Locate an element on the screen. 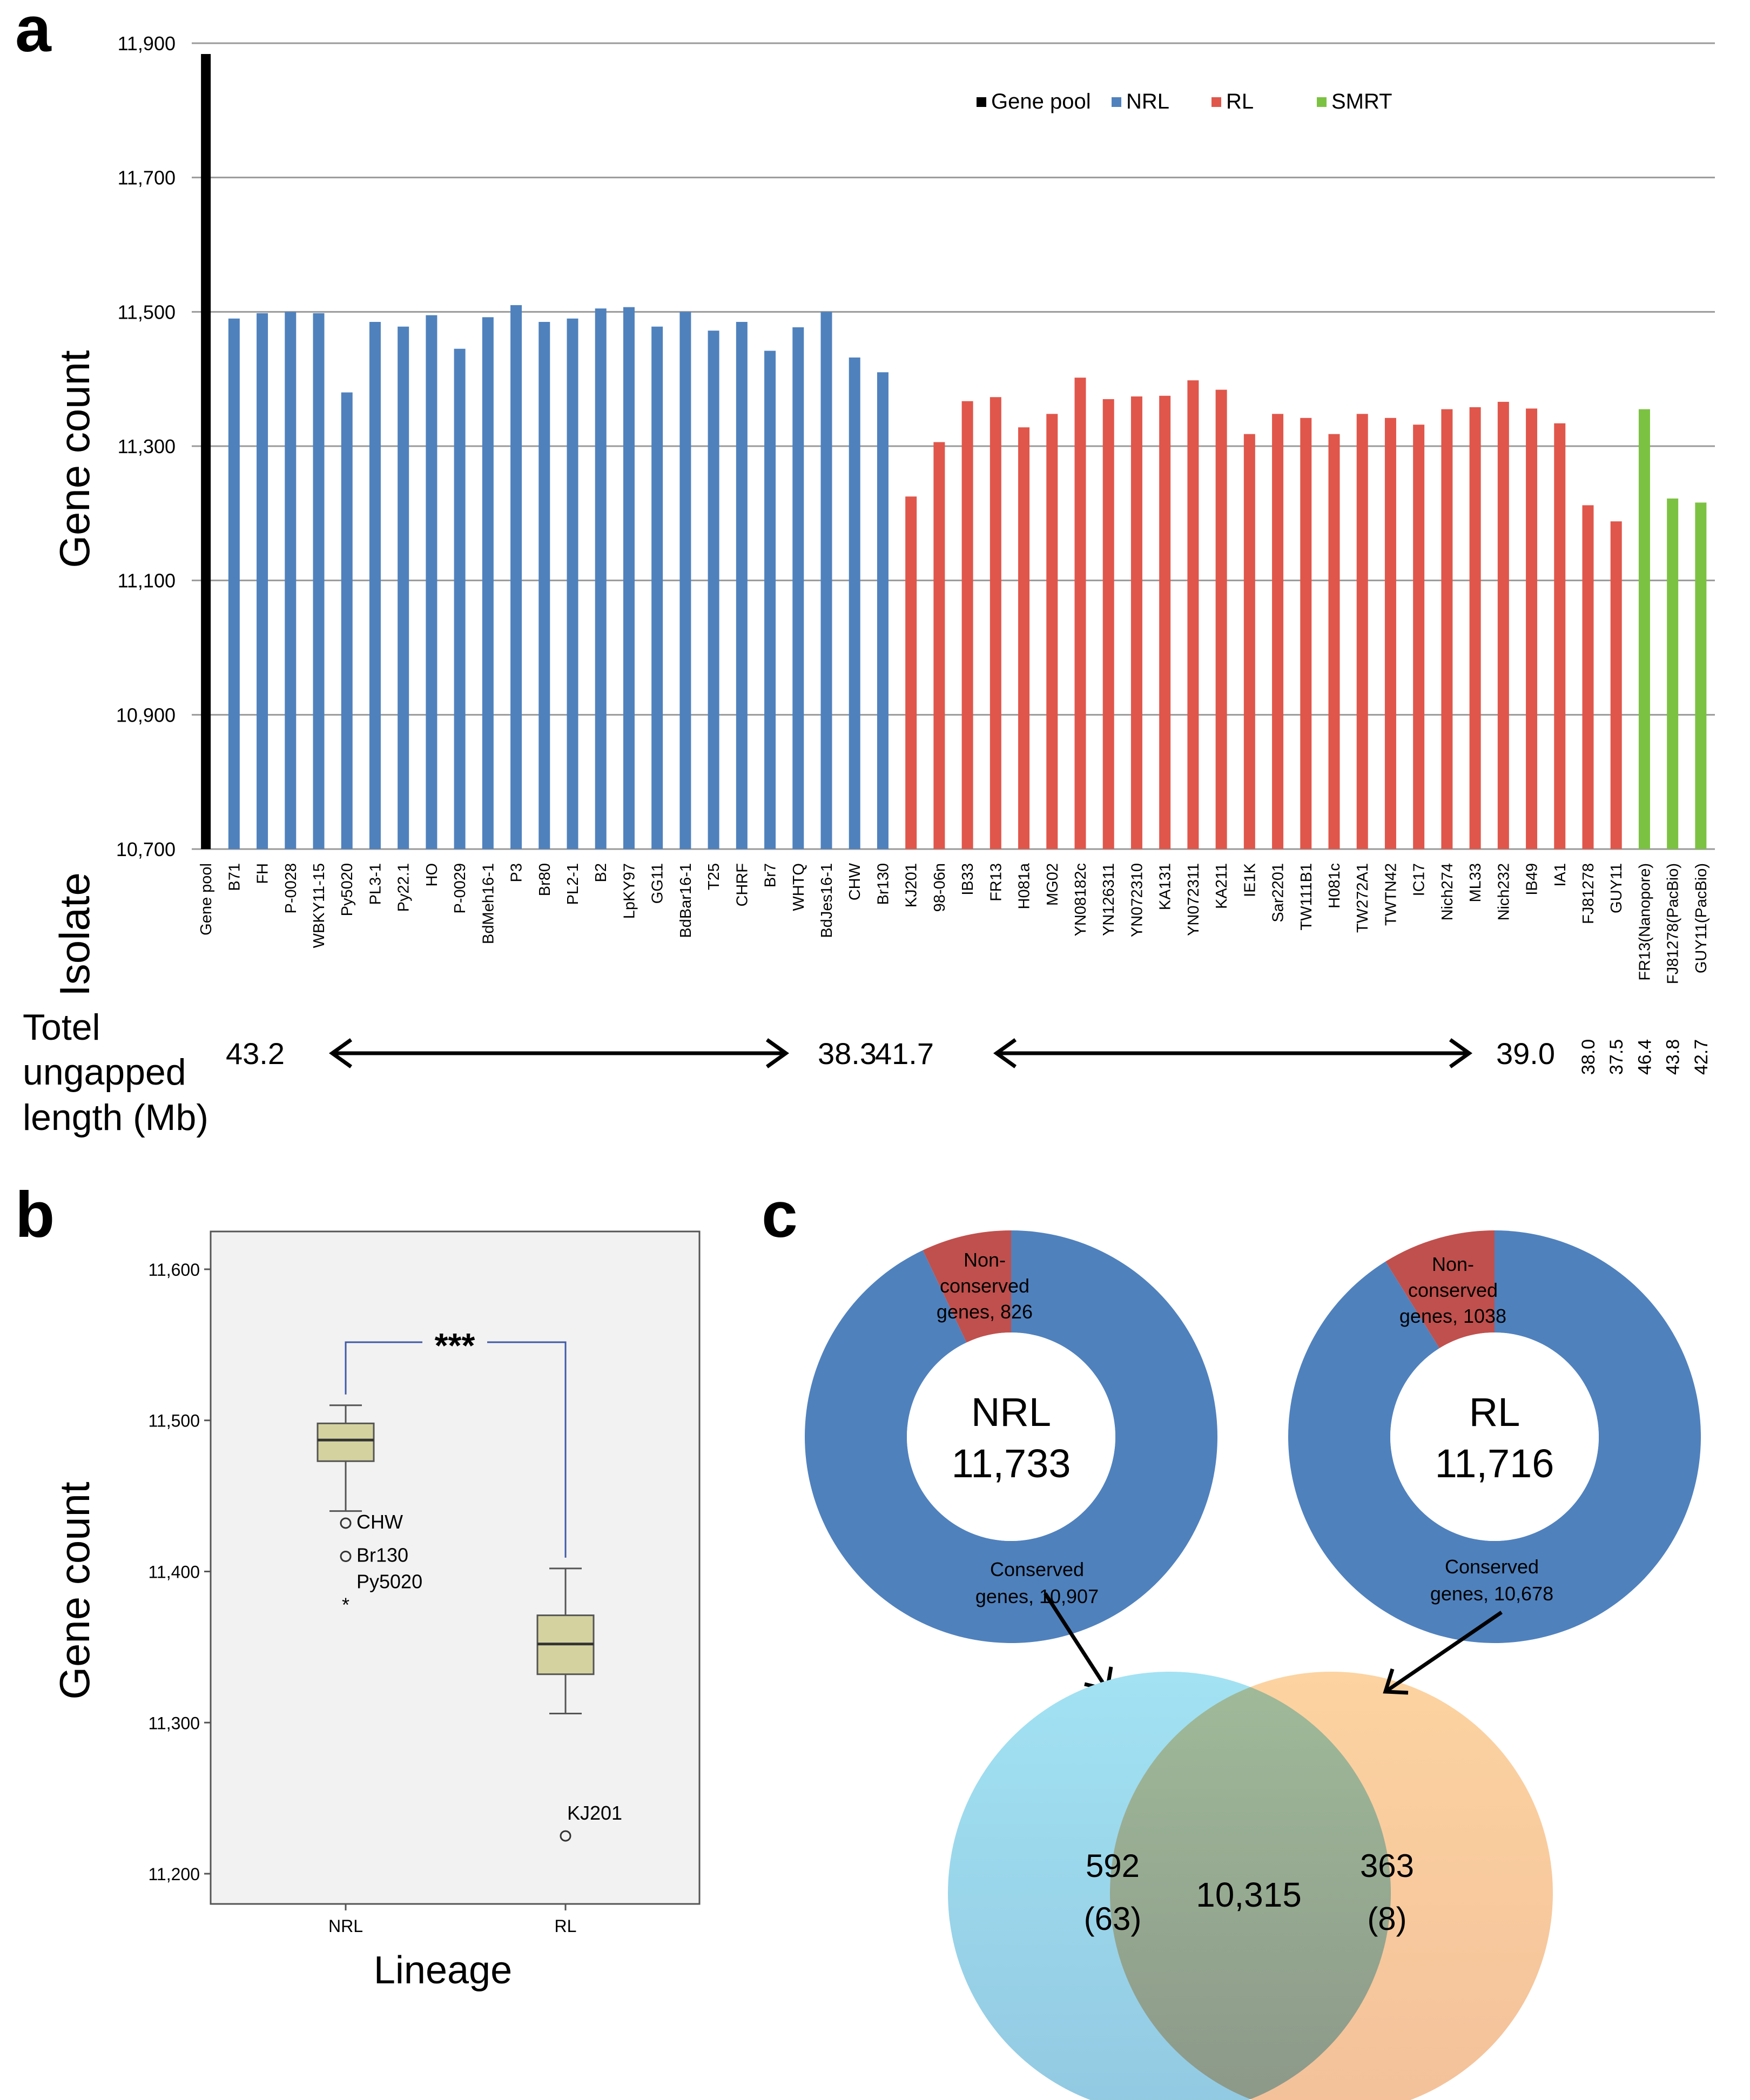 The height and width of the screenshot is (2100, 1750). x-tick-label-fj81278-pacbio: FJ81278(PacBio) is located at coordinates (1673, 923).